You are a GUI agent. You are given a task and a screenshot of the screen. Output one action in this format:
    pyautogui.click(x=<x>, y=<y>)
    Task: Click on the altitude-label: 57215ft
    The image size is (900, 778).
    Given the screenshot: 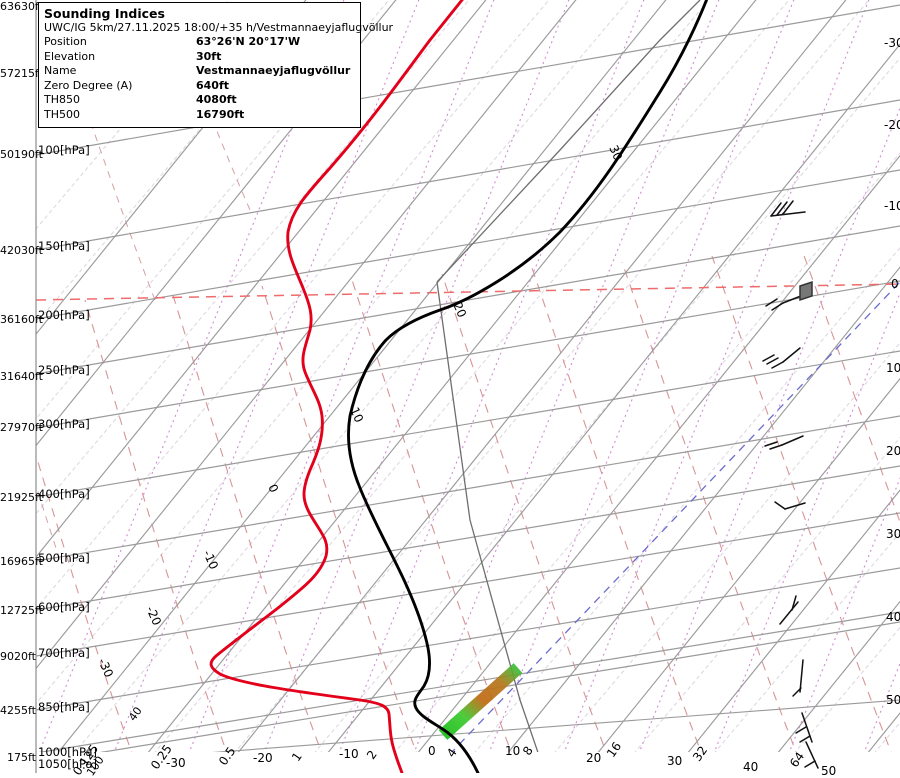 What is the action you would take?
    pyautogui.click(x=21, y=73)
    